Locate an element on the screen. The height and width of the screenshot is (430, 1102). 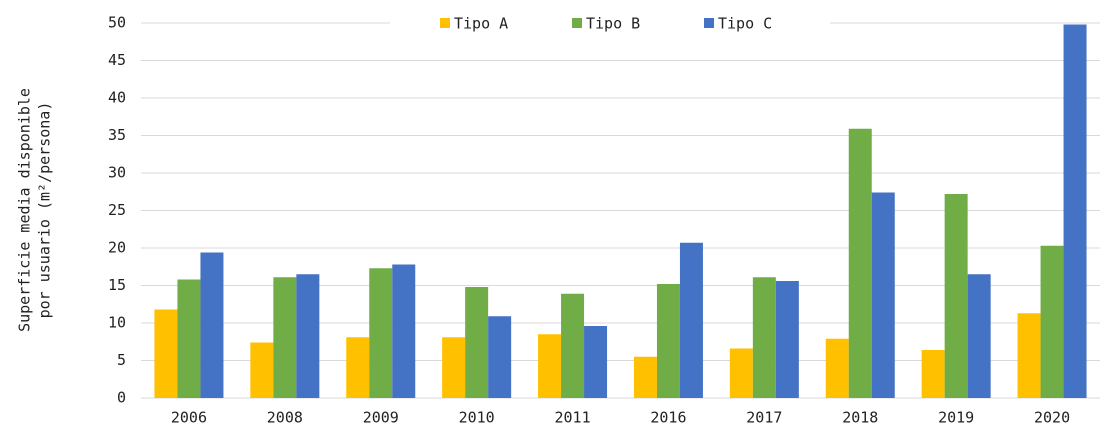
y-tick-label: 0 is located at coordinates (121, 398).